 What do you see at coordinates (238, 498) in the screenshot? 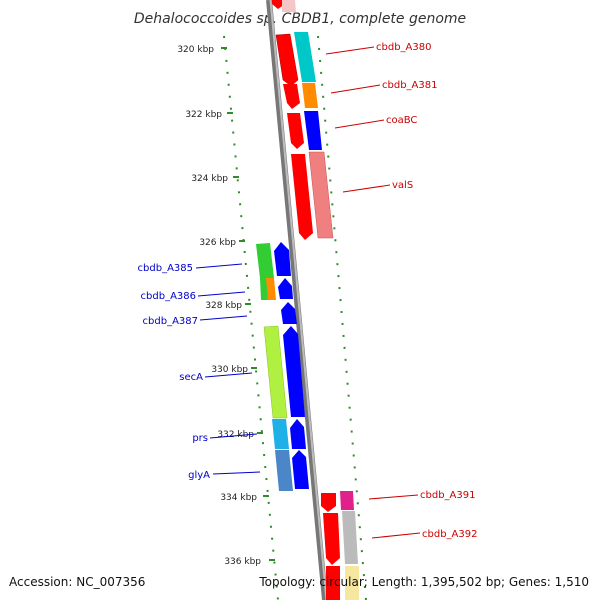
I see `tick-label: 334 kbp` at bounding box center [238, 498].